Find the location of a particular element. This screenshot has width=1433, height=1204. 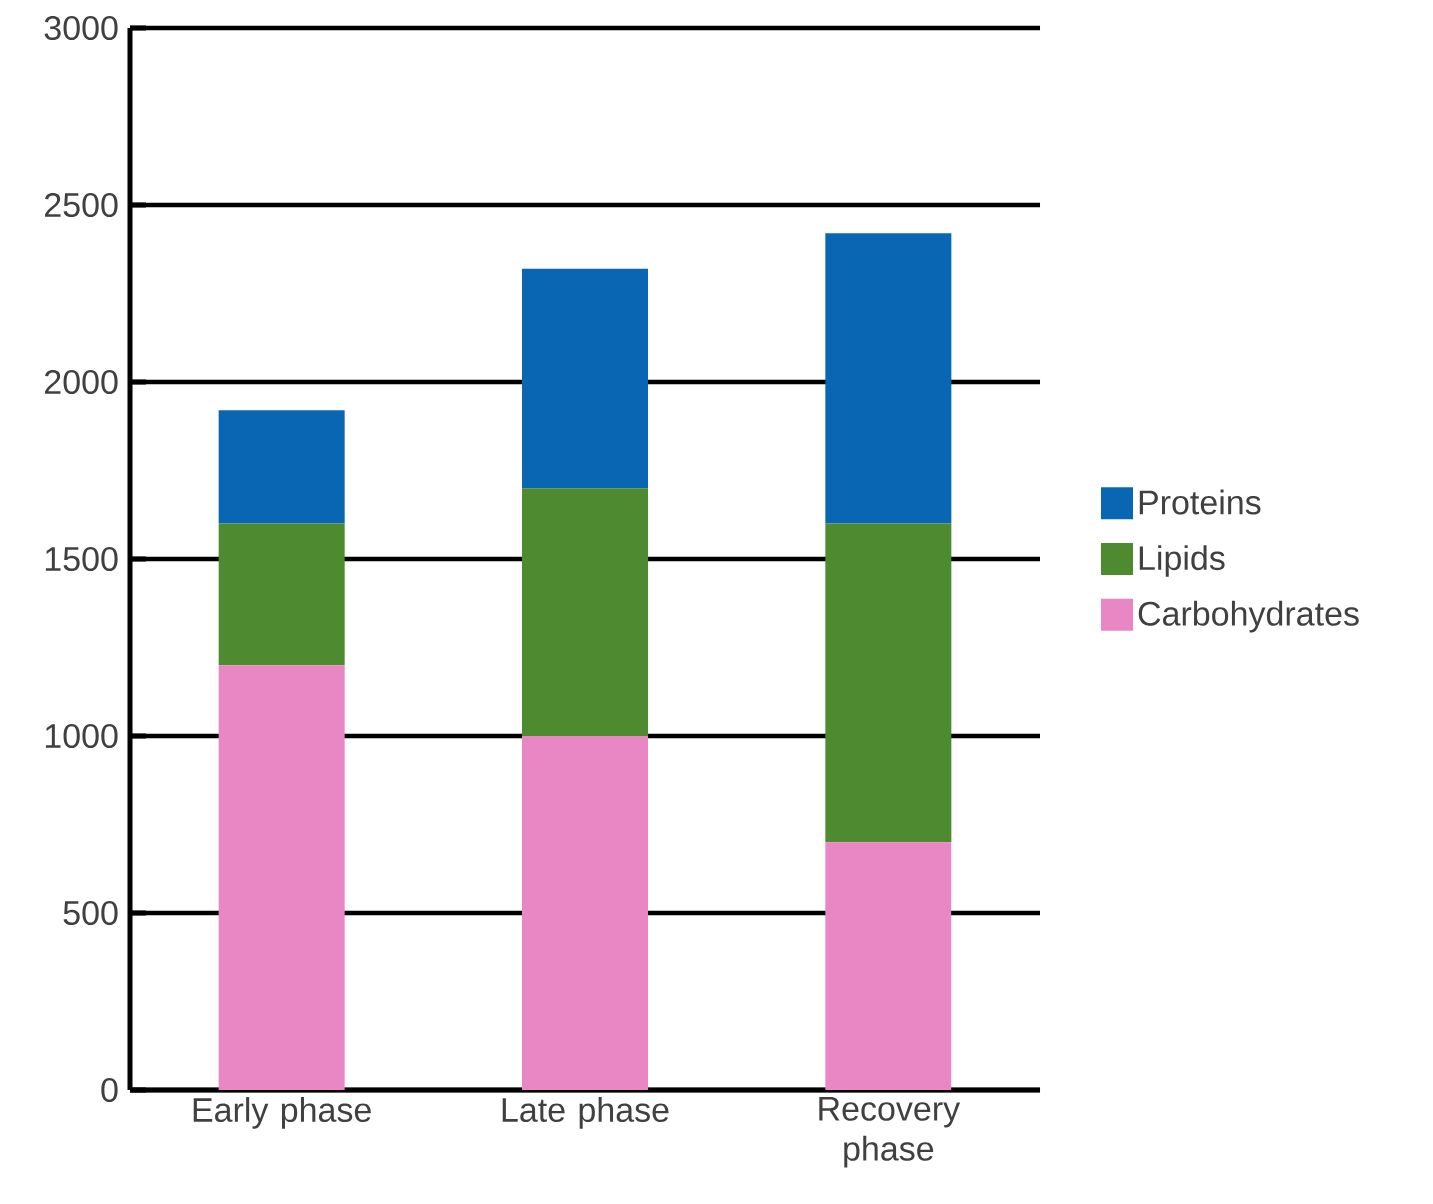

y-tick-label: 3000 is located at coordinates (81, 28).